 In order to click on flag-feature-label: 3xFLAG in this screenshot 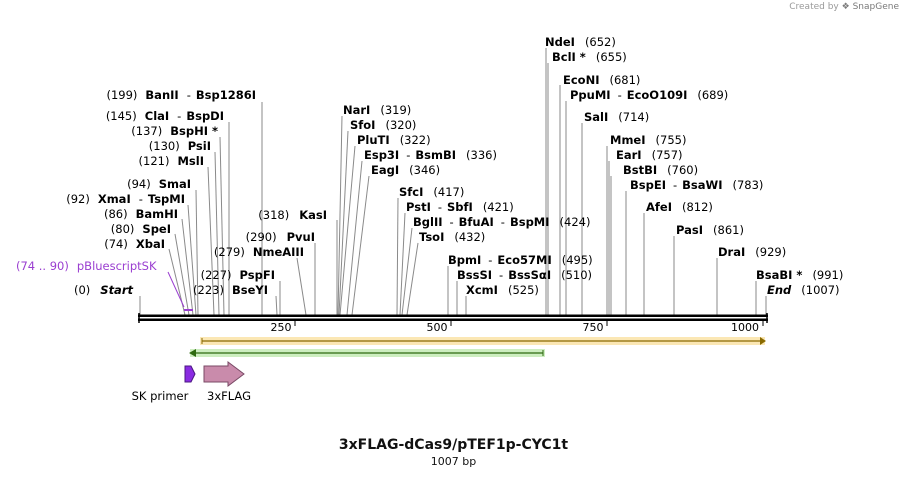, I will do `click(229, 396)`.